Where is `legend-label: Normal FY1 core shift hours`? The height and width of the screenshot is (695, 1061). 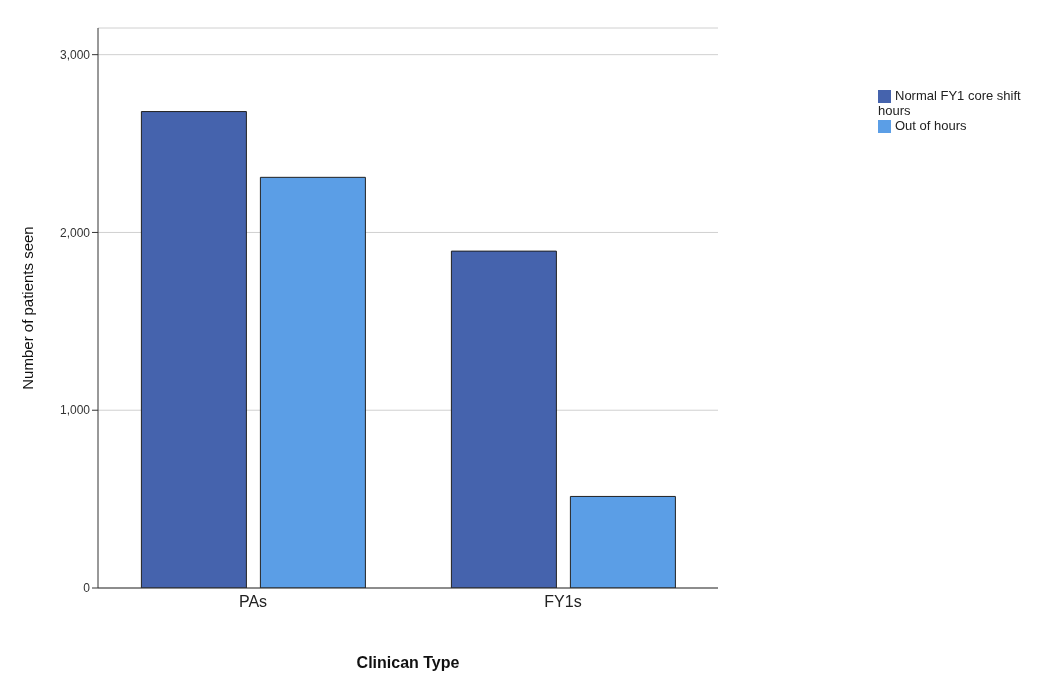
legend-label: Normal FY1 core shift hours is located at coordinates (949, 103).